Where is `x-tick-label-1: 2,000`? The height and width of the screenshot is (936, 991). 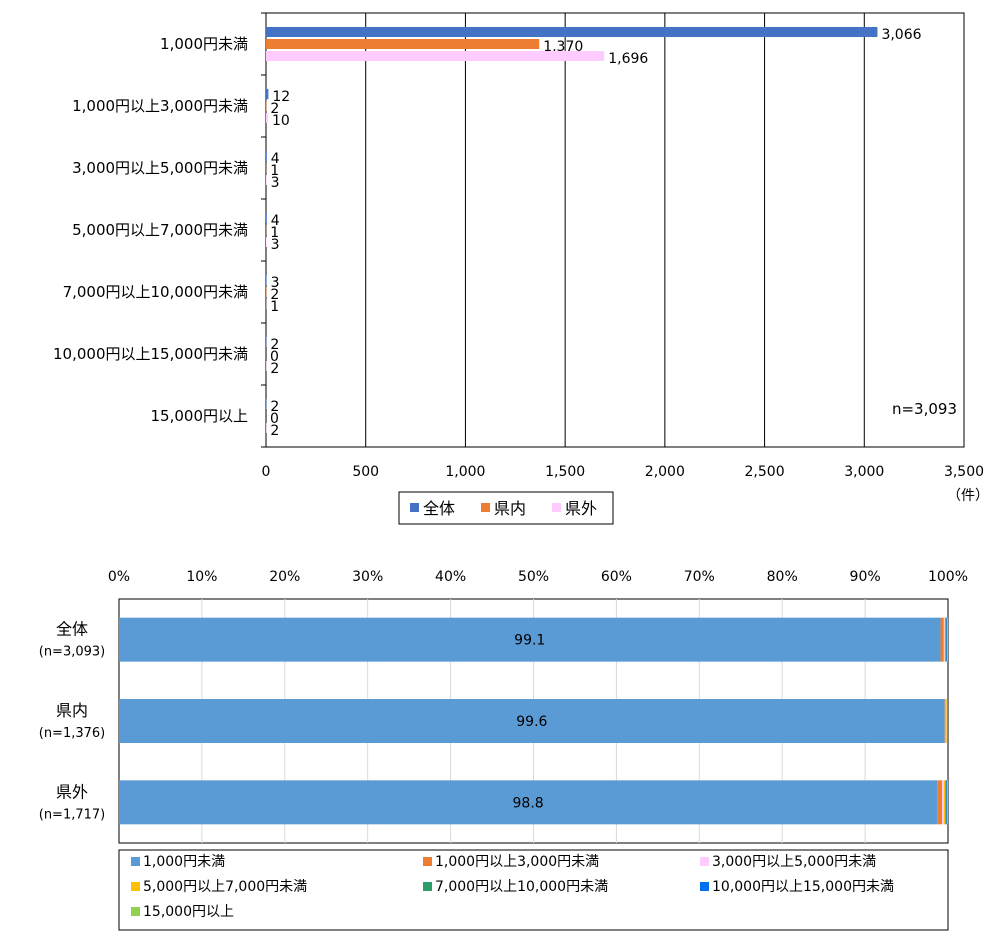
x-tick-label-1: 2,000 is located at coordinates (665, 472).